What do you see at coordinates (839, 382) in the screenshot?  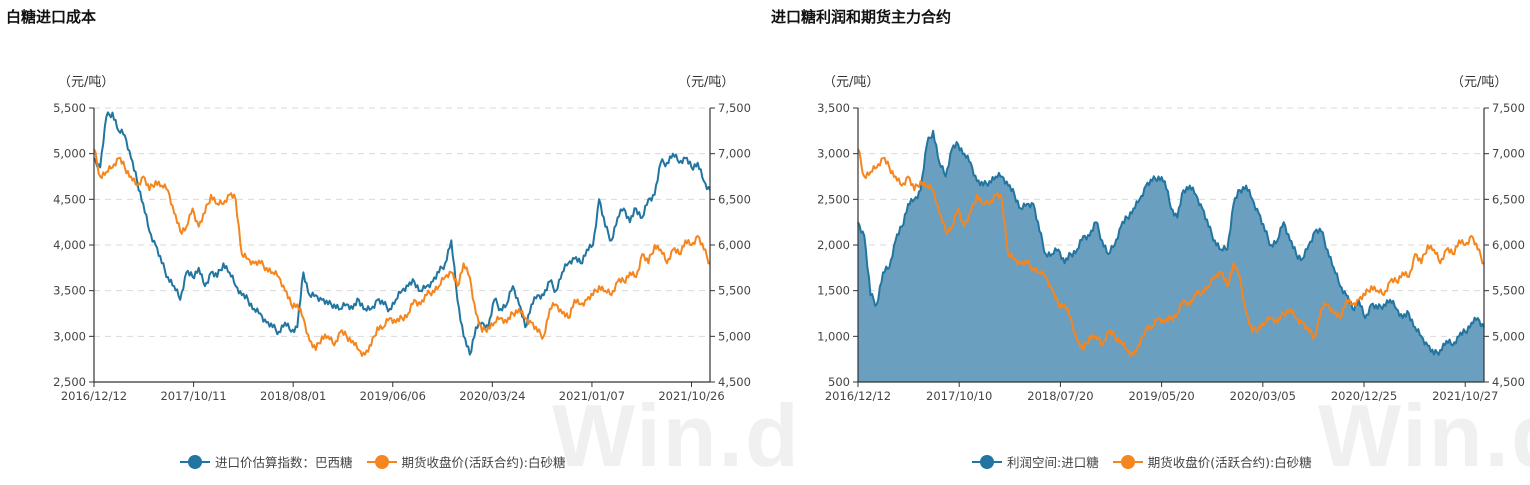 I see `y-tick-label-left: 500` at bounding box center [839, 382].